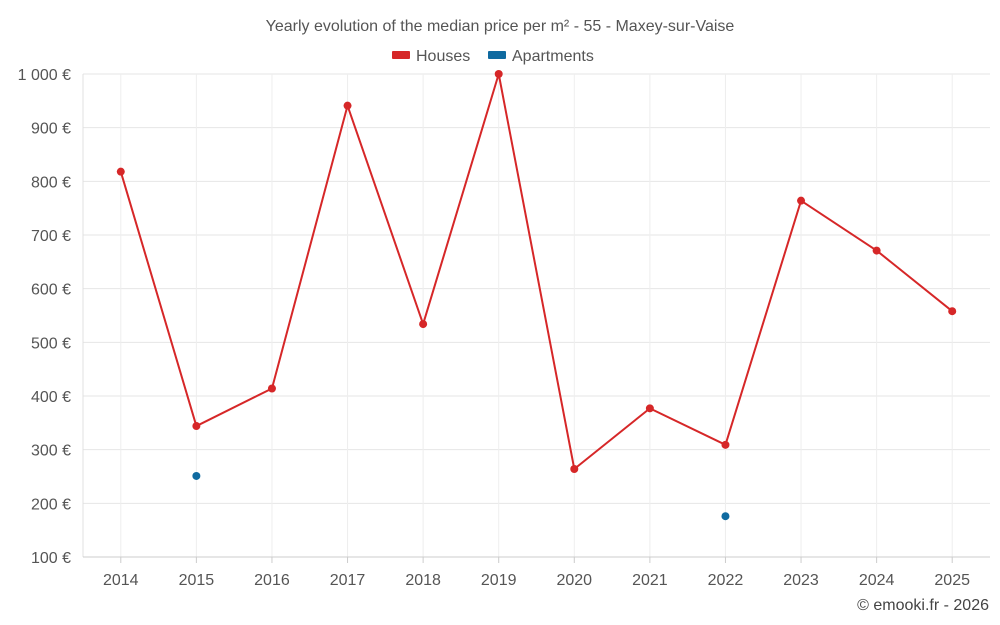 The height and width of the screenshot is (625, 1000). I want to click on y-tick-label: 200 €, so click(51, 504).